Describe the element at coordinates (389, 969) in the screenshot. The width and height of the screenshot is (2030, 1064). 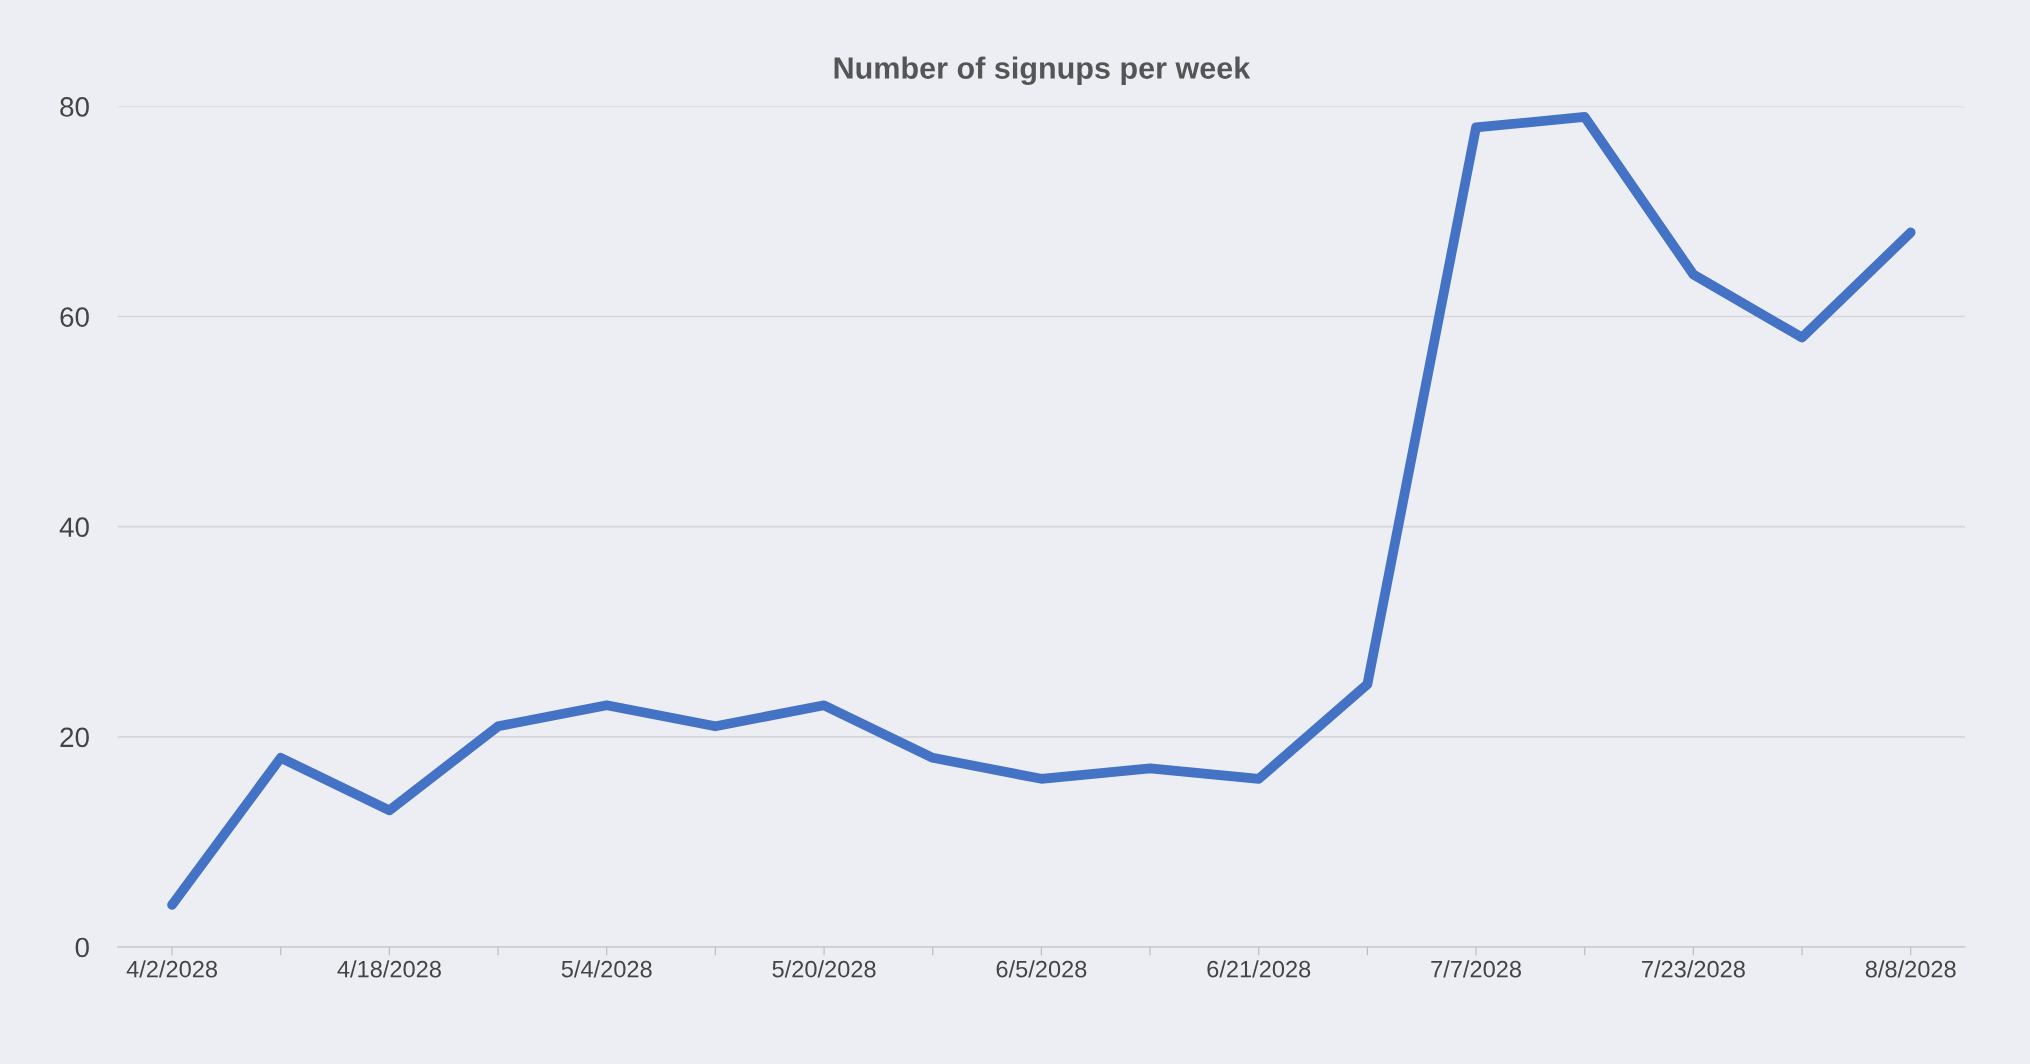
I see `x-tick-label: 4/18/2028` at that location.